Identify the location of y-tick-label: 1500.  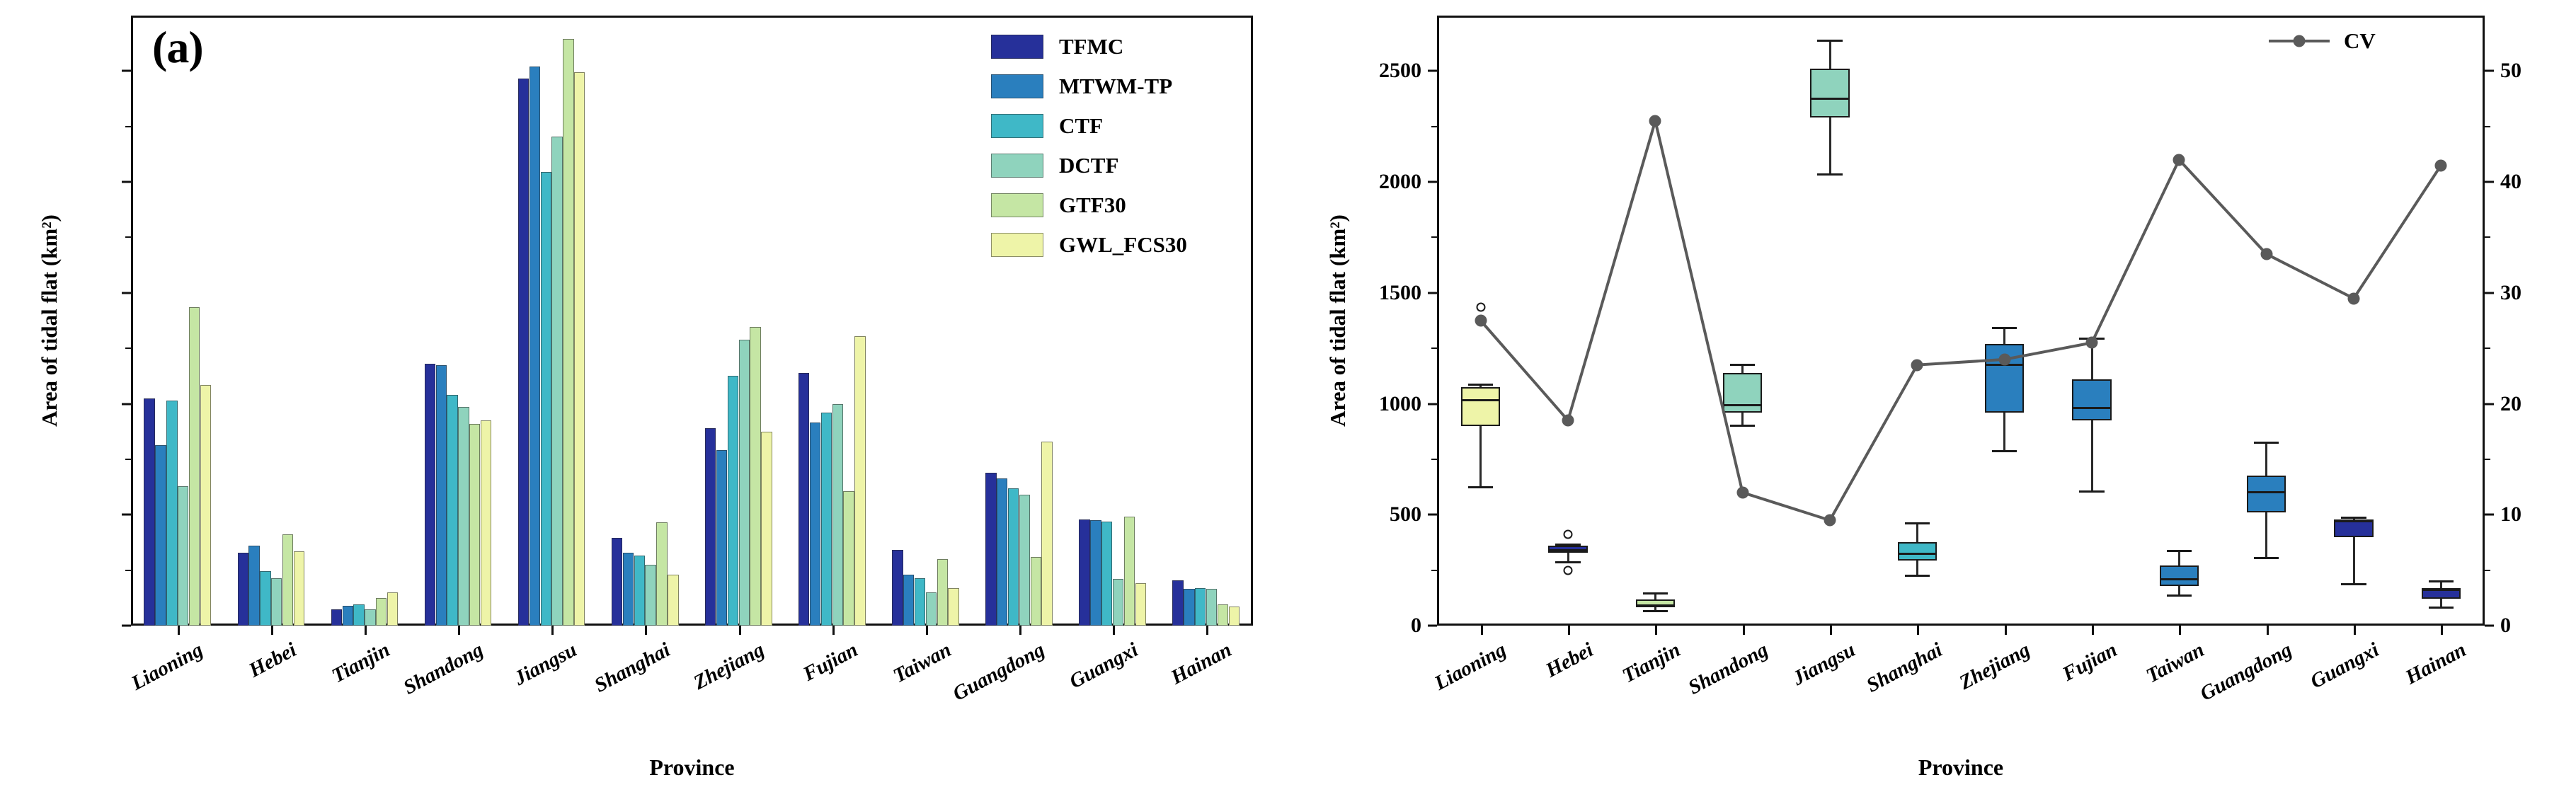
(1400, 292).